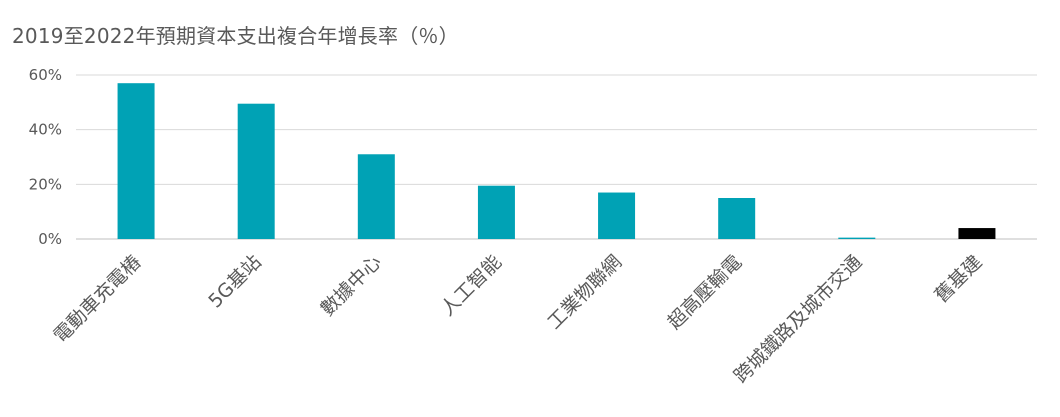  What do you see at coordinates (45, 157) in the screenshot?
I see `y-axis-ticks: 0% 20% 40% 60%` at bounding box center [45, 157].